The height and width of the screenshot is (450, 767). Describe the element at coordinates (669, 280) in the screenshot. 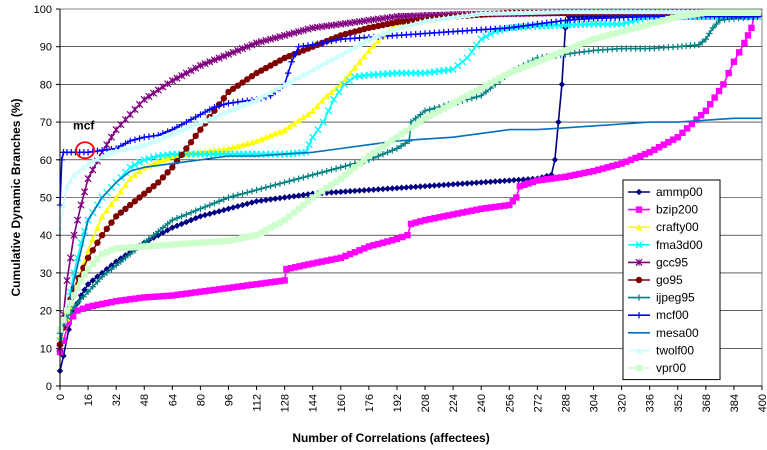

I see `legend-label: go95` at that location.